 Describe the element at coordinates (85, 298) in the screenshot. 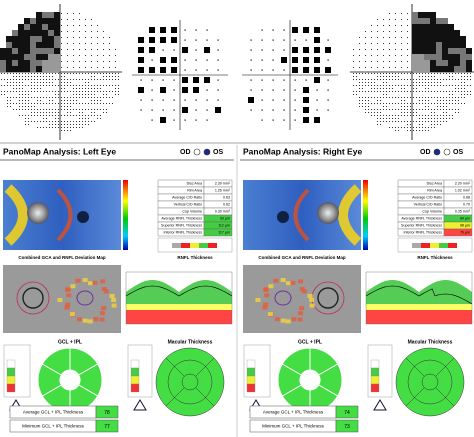

I see `macula-ring` at that location.